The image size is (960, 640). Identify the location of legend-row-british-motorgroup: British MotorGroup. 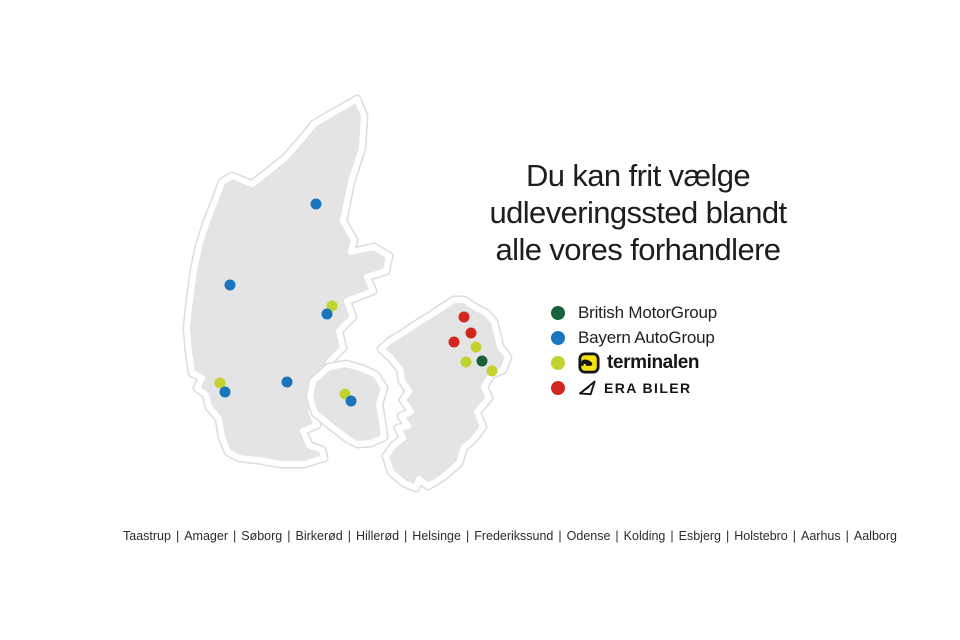
(634, 312).